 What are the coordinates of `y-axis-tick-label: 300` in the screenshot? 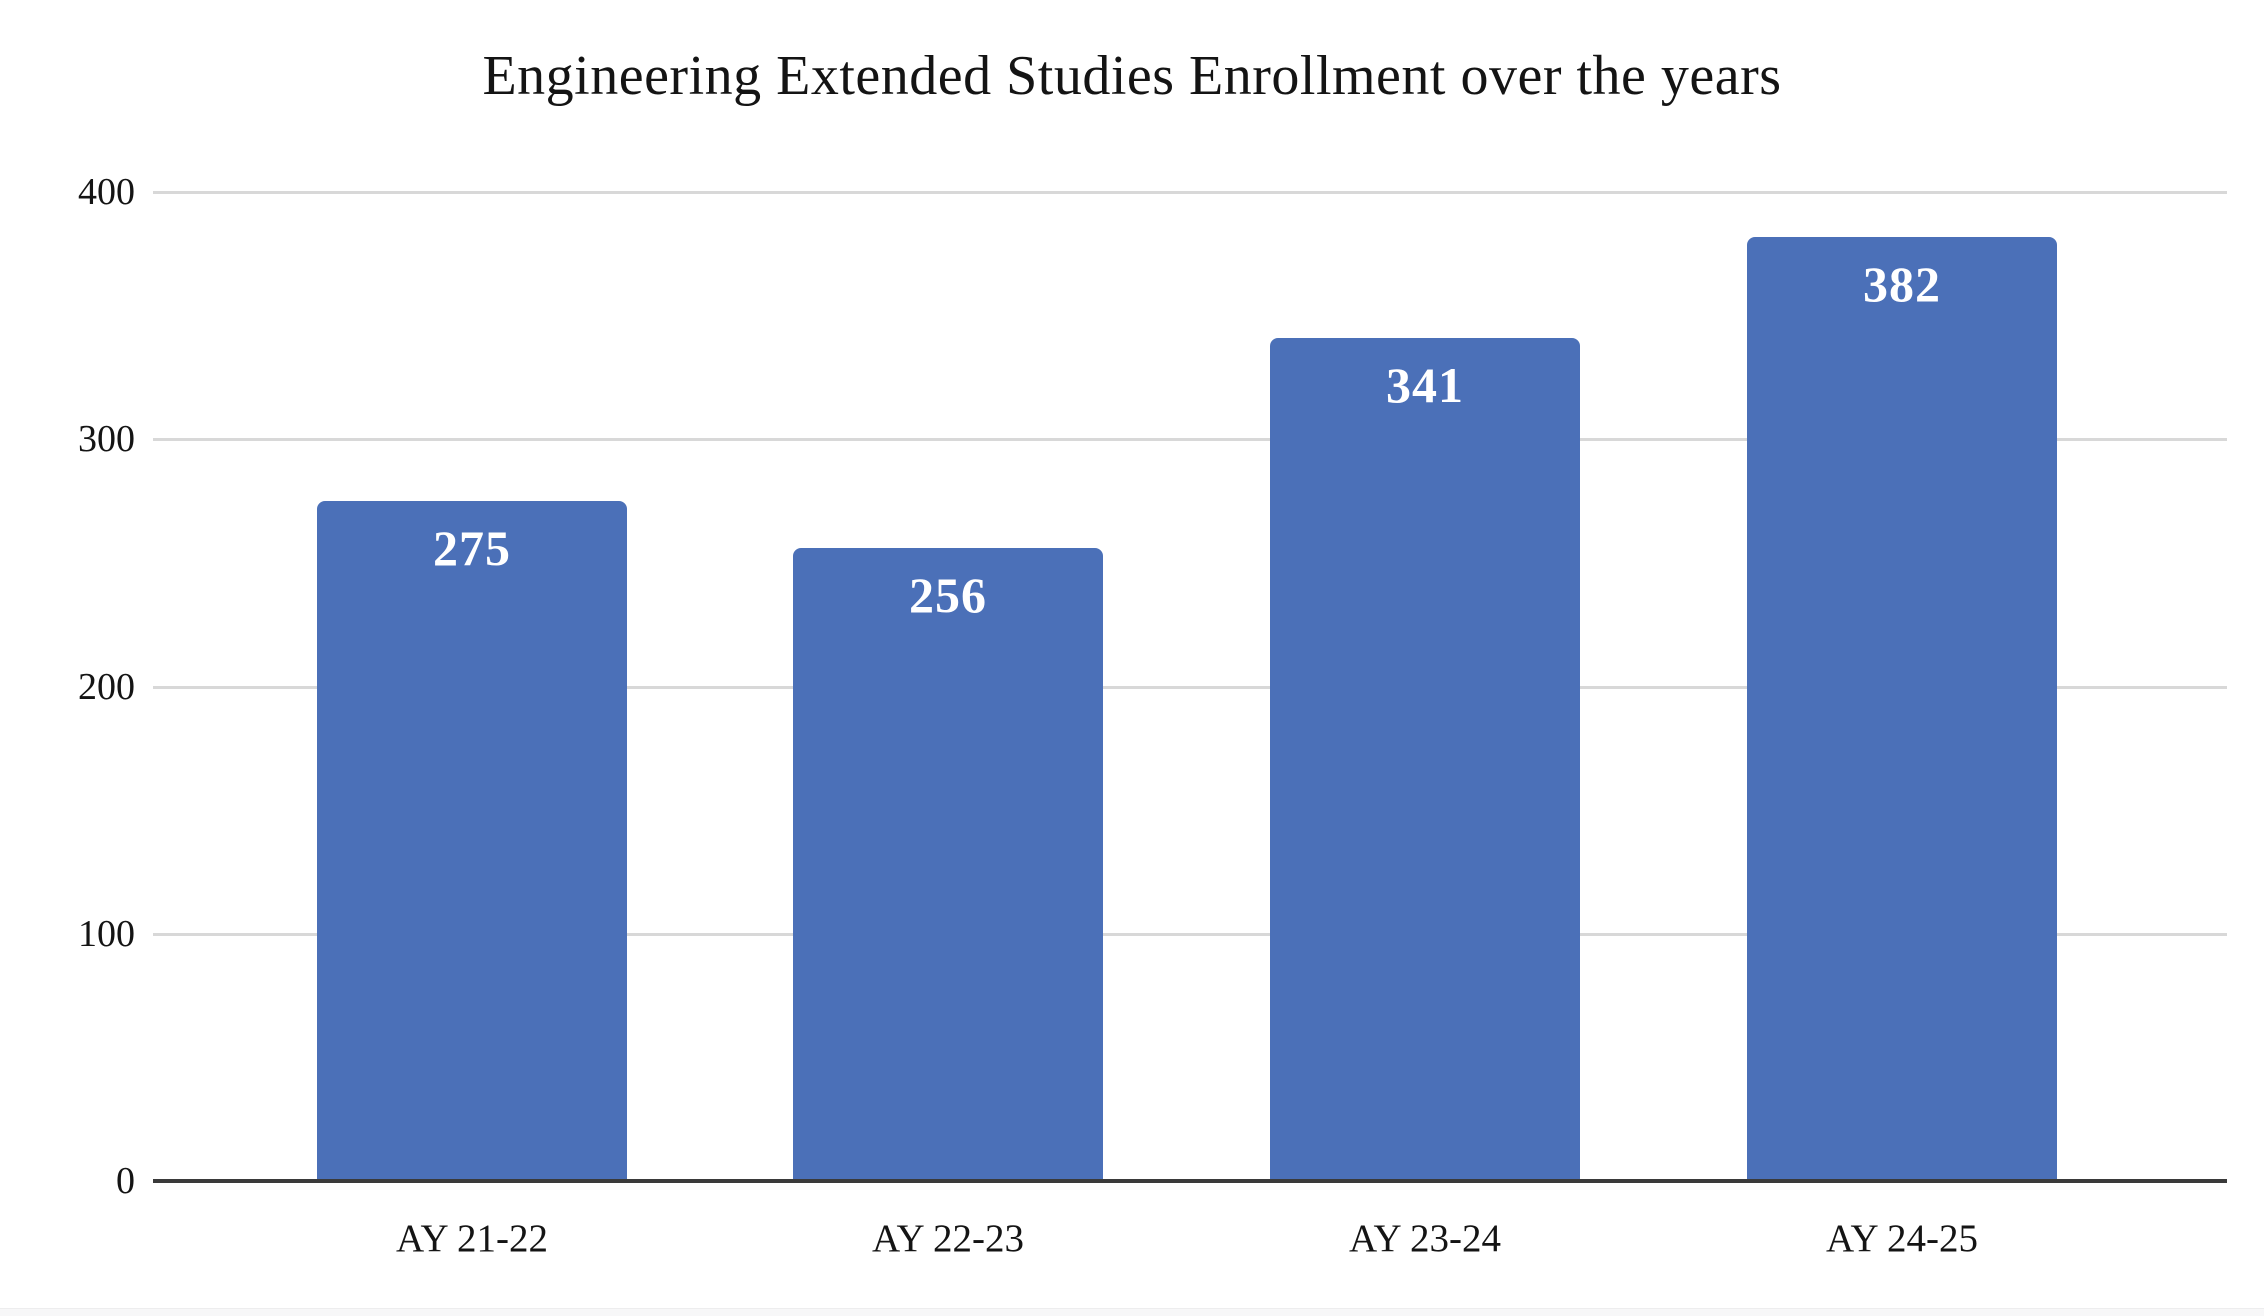 It's located at (106, 439).